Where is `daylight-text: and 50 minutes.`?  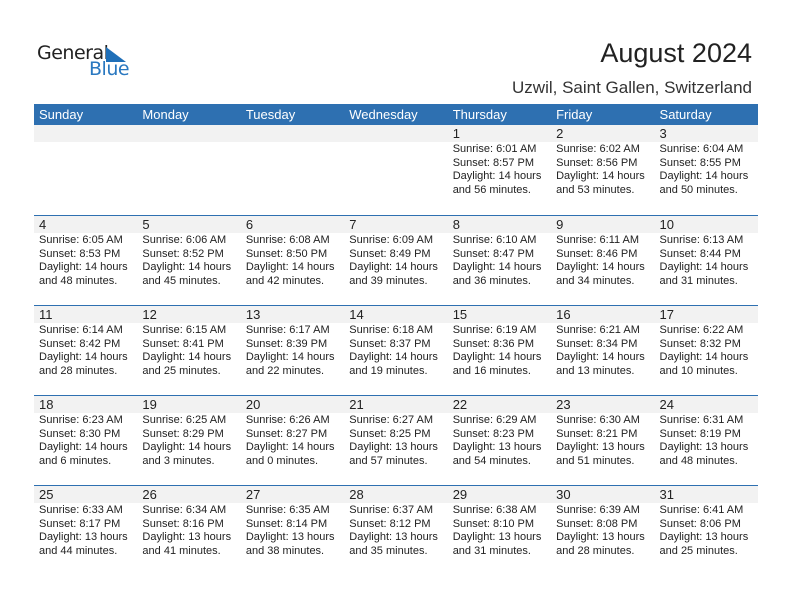
daylight-text: and 50 minutes. is located at coordinates (698, 189).